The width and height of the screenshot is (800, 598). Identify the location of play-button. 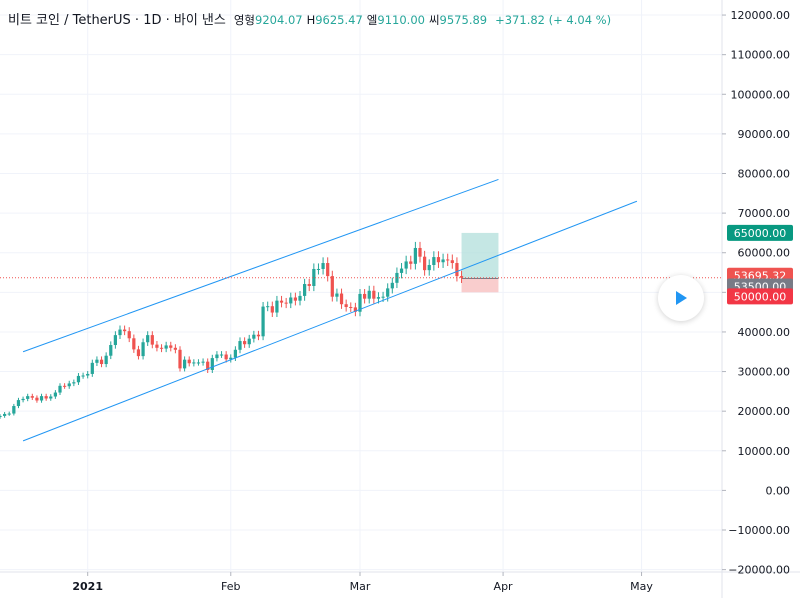
(681, 298).